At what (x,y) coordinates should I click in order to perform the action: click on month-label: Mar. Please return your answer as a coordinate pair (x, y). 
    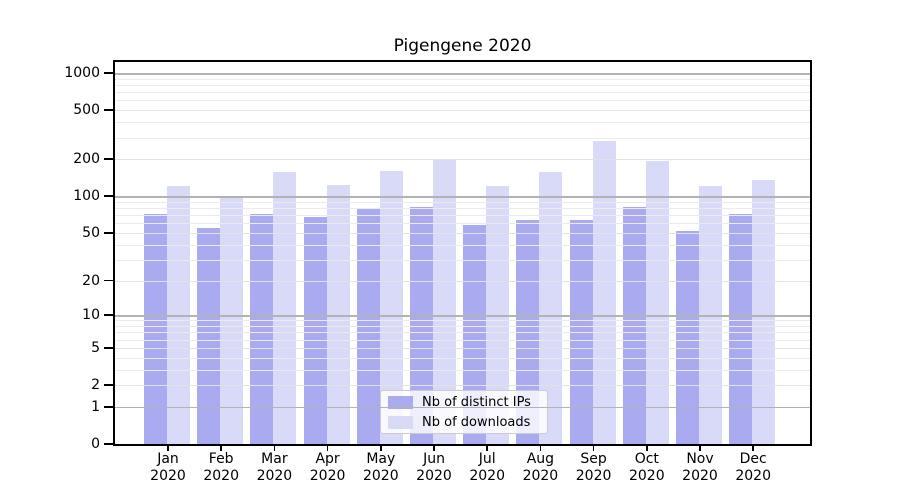
    Looking at the image, I should click on (274, 459).